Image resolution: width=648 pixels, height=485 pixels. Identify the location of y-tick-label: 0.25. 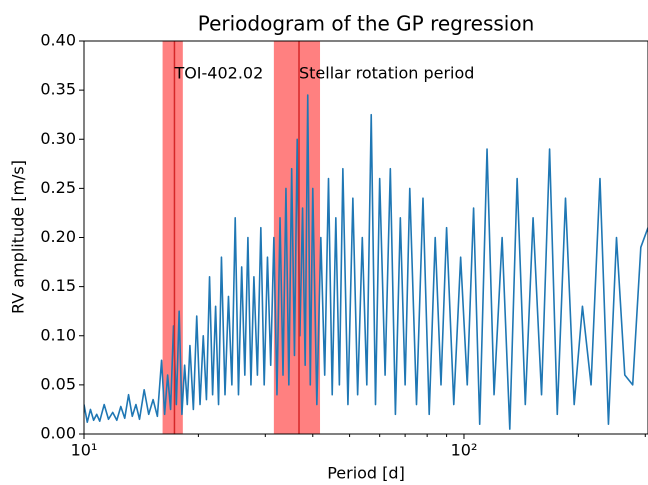
(58, 187).